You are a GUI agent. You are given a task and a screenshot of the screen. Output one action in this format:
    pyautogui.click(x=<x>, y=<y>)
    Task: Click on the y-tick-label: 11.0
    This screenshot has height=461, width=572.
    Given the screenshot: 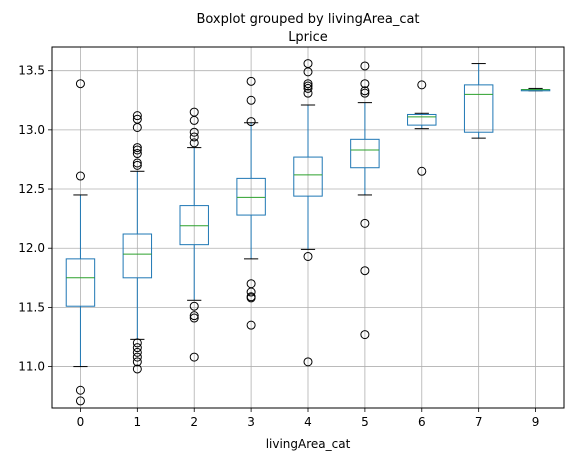 What is the action you would take?
    pyautogui.click(x=31, y=367)
    